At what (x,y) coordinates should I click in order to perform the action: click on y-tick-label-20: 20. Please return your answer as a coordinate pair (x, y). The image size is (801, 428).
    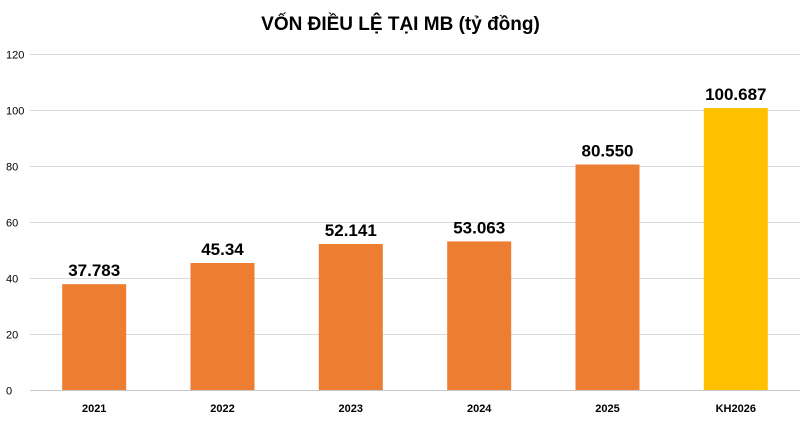
    Looking at the image, I should click on (12, 336).